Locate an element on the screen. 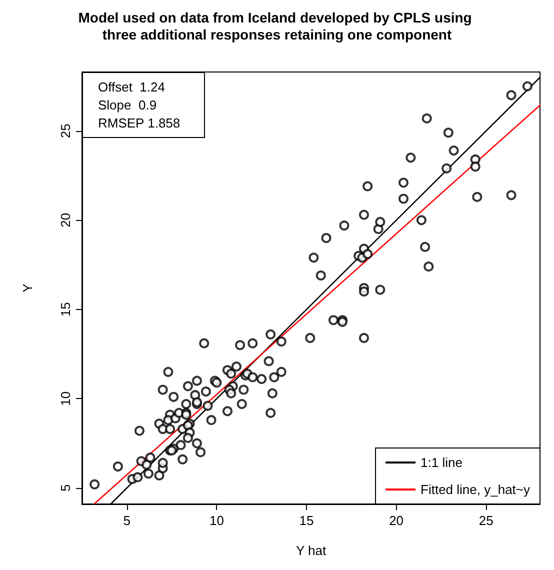 The height and width of the screenshot is (570, 554). annotation: Offset 1.24 is located at coordinates (131, 87).